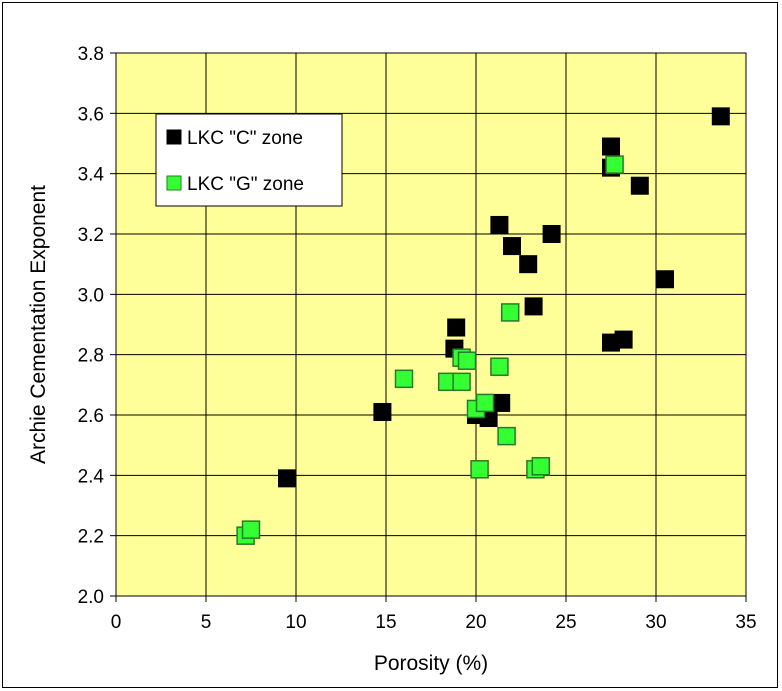 The image size is (782, 691). Describe the element at coordinates (97, 326) in the screenshot. I see `y-axis-ticks: 2.0 2.2 2.4 2.6 2.8 3.0 3.2 3.4 3.6 3.8` at that location.